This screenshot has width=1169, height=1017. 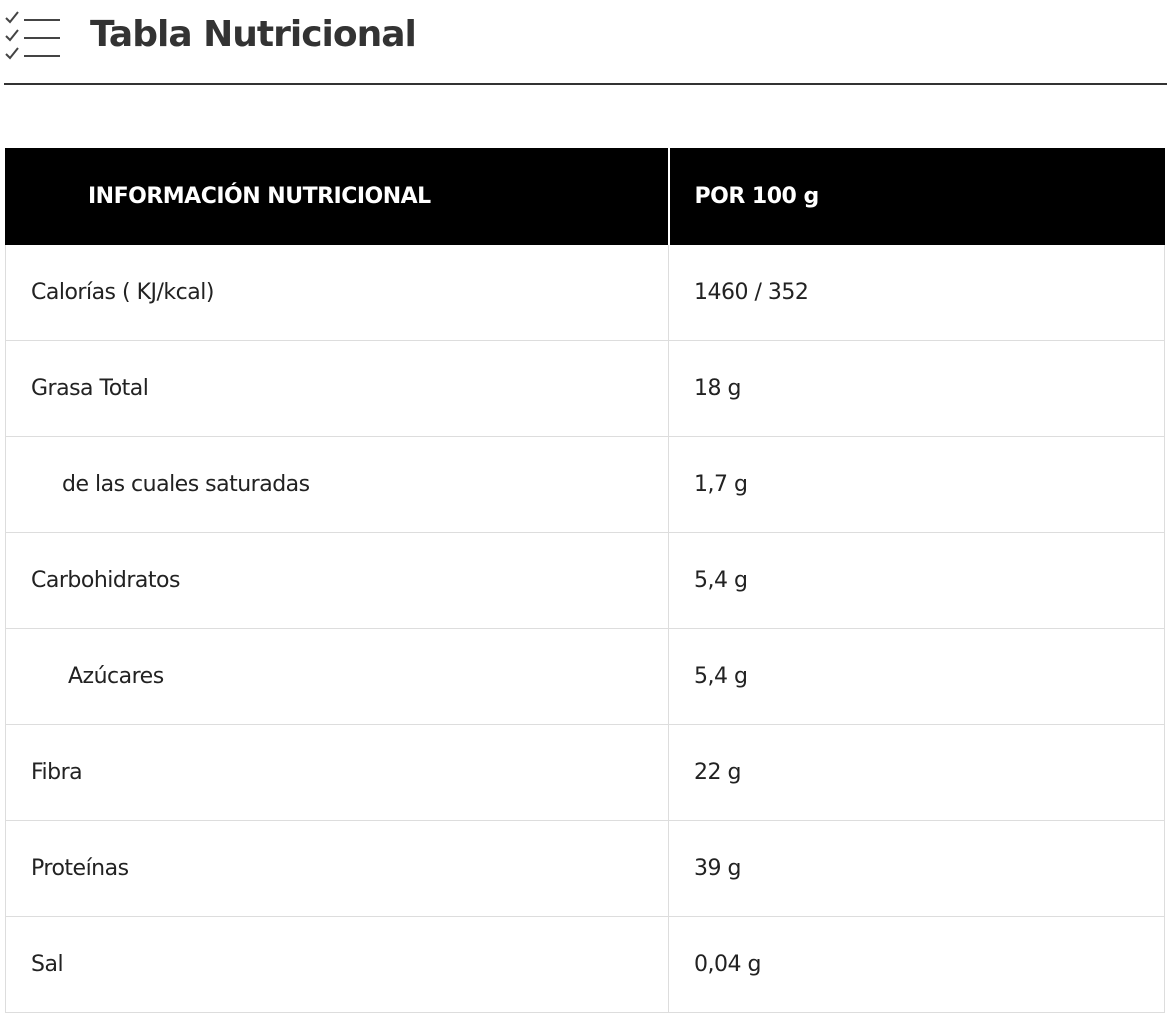 I want to click on column-header: INFORMACIÓN NUTRICIONAL, so click(x=337, y=196).